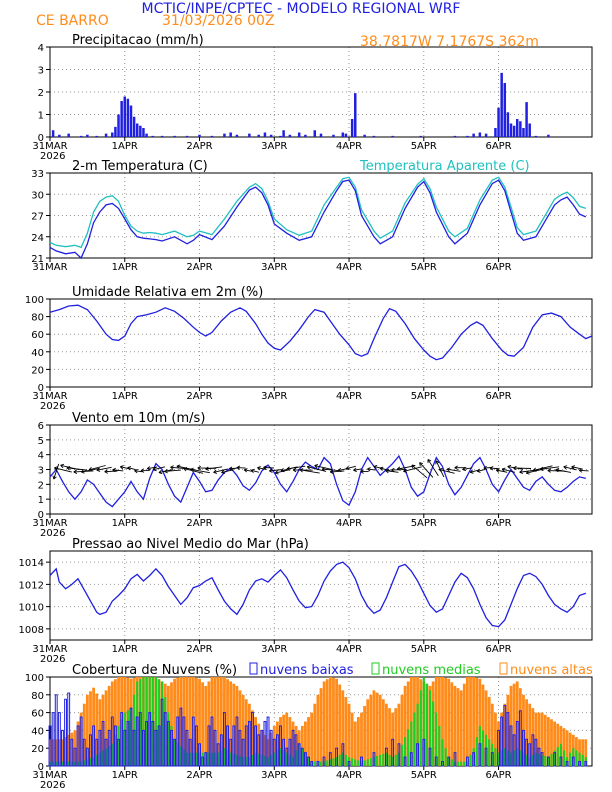 This screenshot has width=612, height=792. What do you see at coordinates (41, 515) in the screenshot?
I see `y-tick-label: 0` at bounding box center [41, 515].